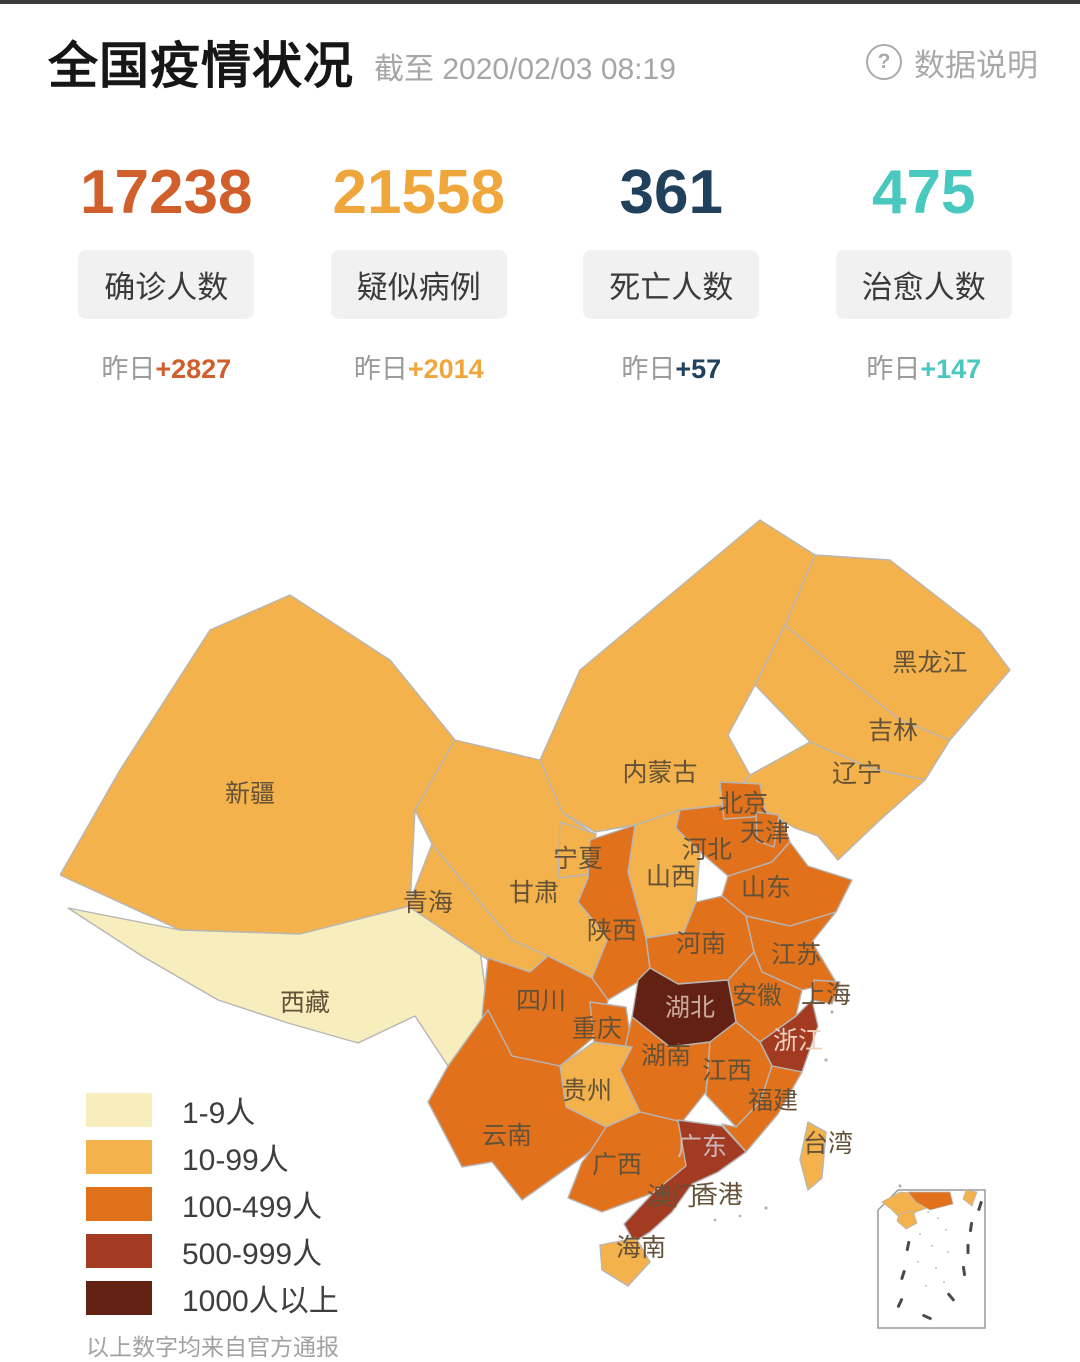  What do you see at coordinates (924, 192) in the screenshot?
I see `cured-count: 475` at bounding box center [924, 192].